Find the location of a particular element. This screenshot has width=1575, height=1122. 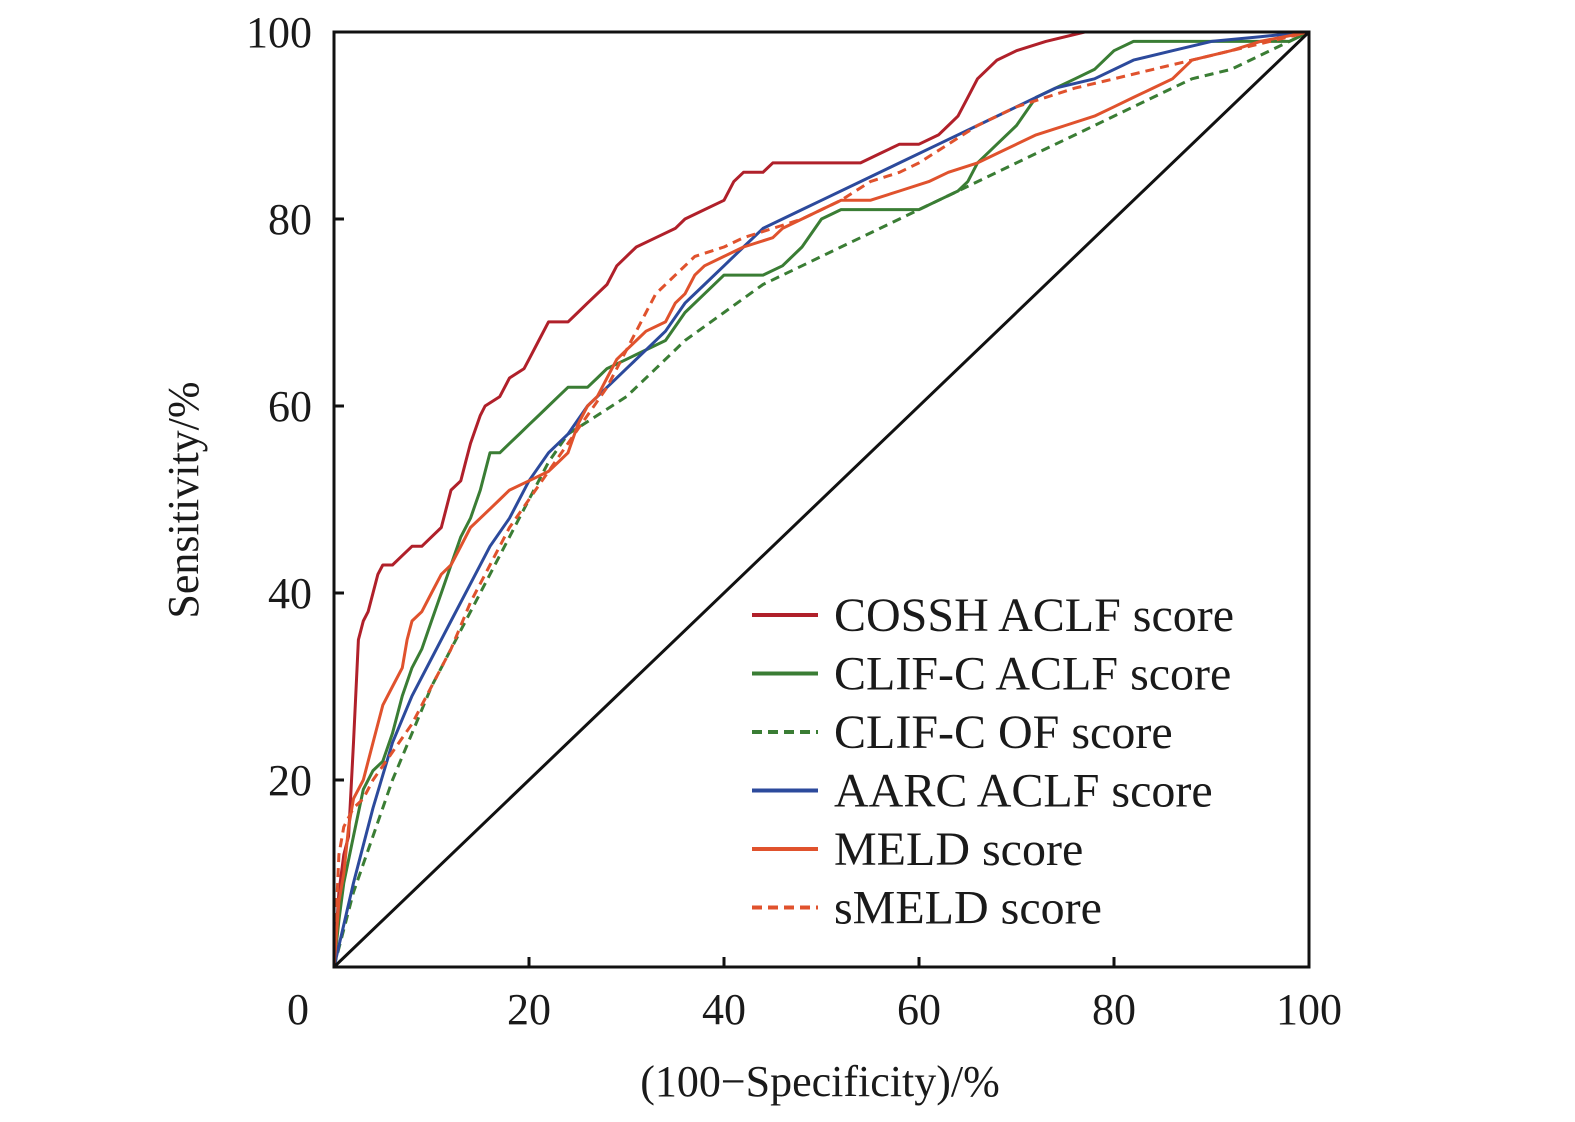

x-tick-label: 0 is located at coordinates (298, 1009).